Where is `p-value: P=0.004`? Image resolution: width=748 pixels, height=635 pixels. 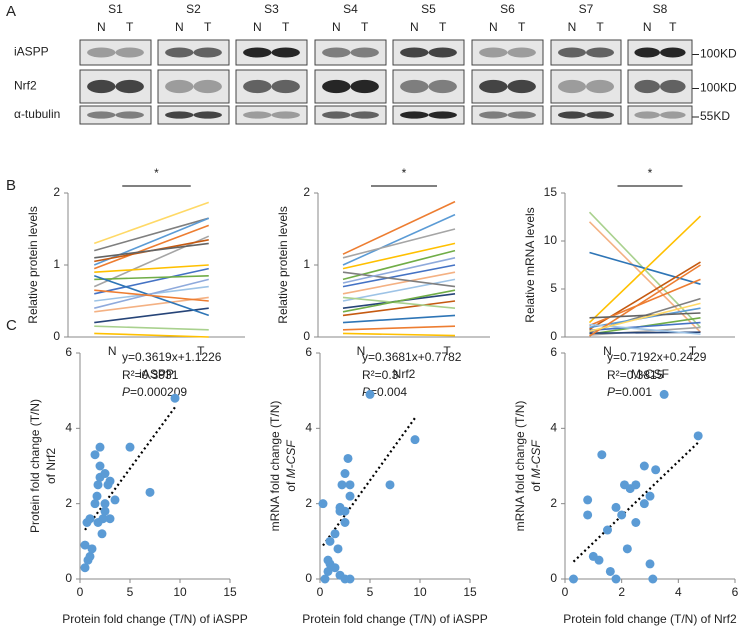 p-value: P=0.004 is located at coordinates (384, 392).